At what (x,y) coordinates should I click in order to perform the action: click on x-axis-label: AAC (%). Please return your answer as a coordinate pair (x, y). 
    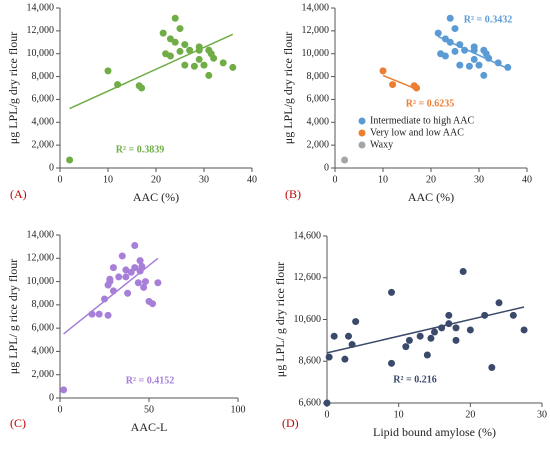
    Looking at the image, I should click on (156, 197).